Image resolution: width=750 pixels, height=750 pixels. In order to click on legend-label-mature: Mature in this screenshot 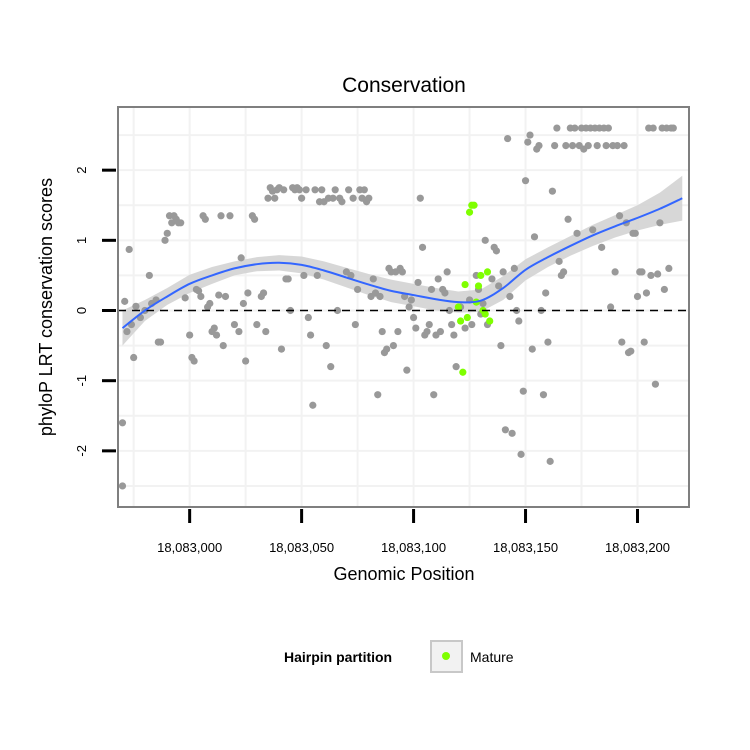, I will do `click(492, 657)`.